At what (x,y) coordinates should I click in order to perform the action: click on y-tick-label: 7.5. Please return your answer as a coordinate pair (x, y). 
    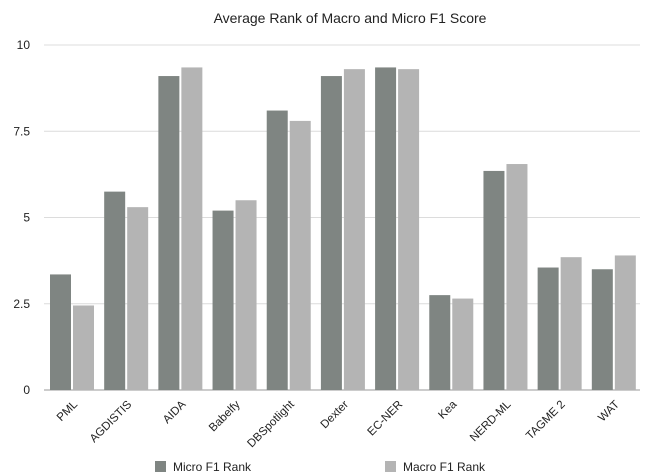
    Looking at the image, I should click on (21, 131).